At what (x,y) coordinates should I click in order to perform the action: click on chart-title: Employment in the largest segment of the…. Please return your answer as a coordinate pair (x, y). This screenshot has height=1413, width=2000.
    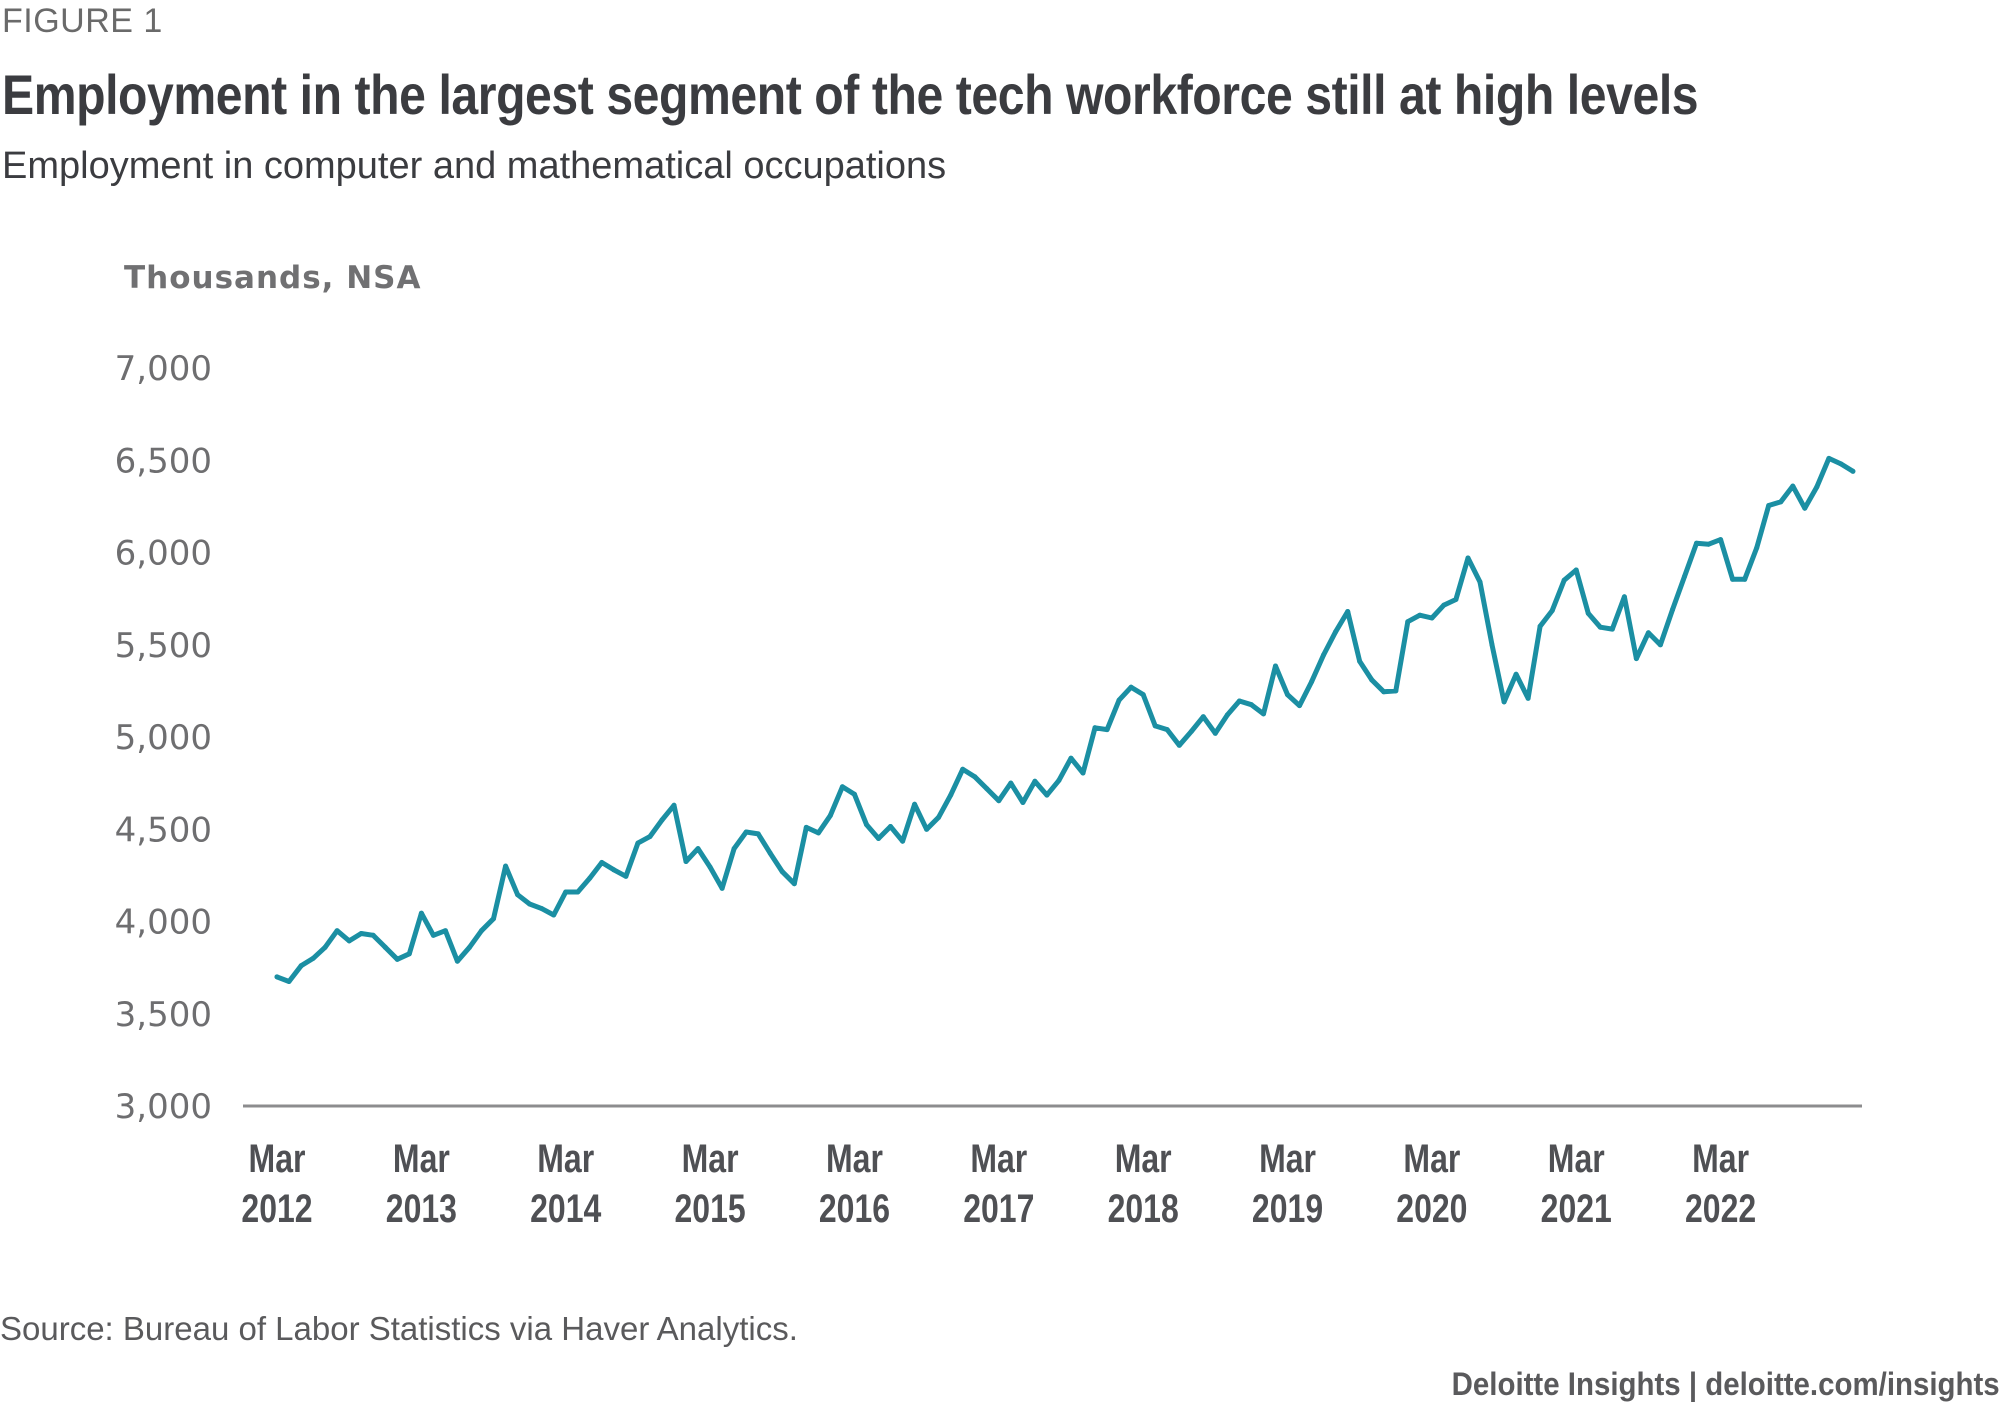
    Looking at the image, I should click on (850, 94).